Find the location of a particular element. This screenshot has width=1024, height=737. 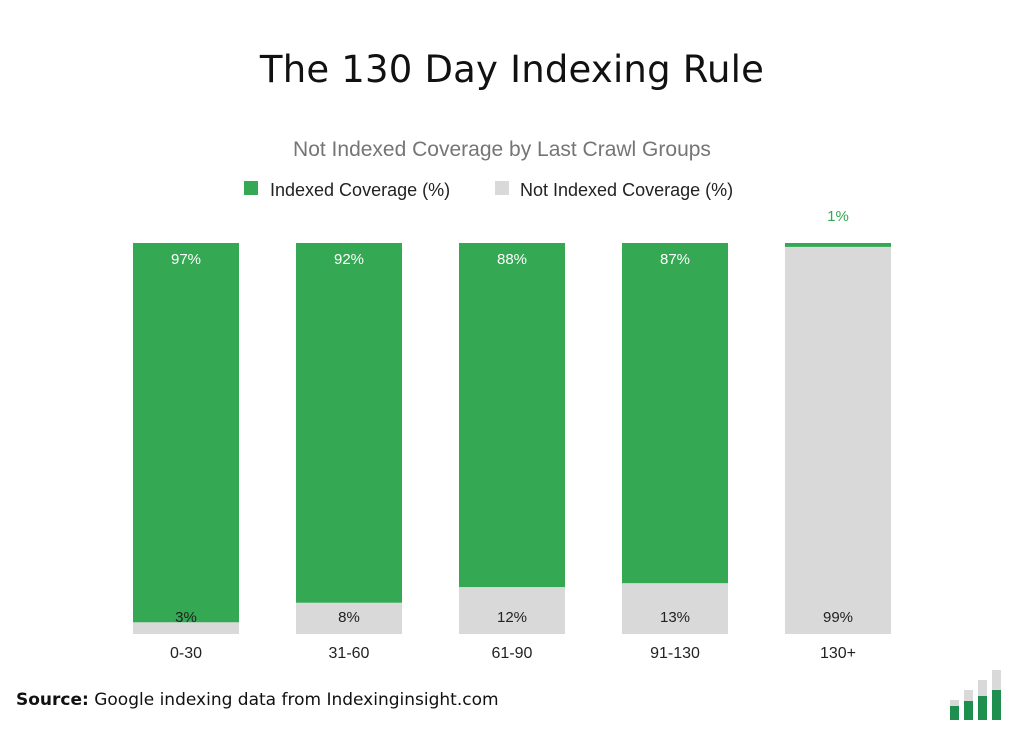

legend-swatch-not-indexed is located at coordinates (502, 188).